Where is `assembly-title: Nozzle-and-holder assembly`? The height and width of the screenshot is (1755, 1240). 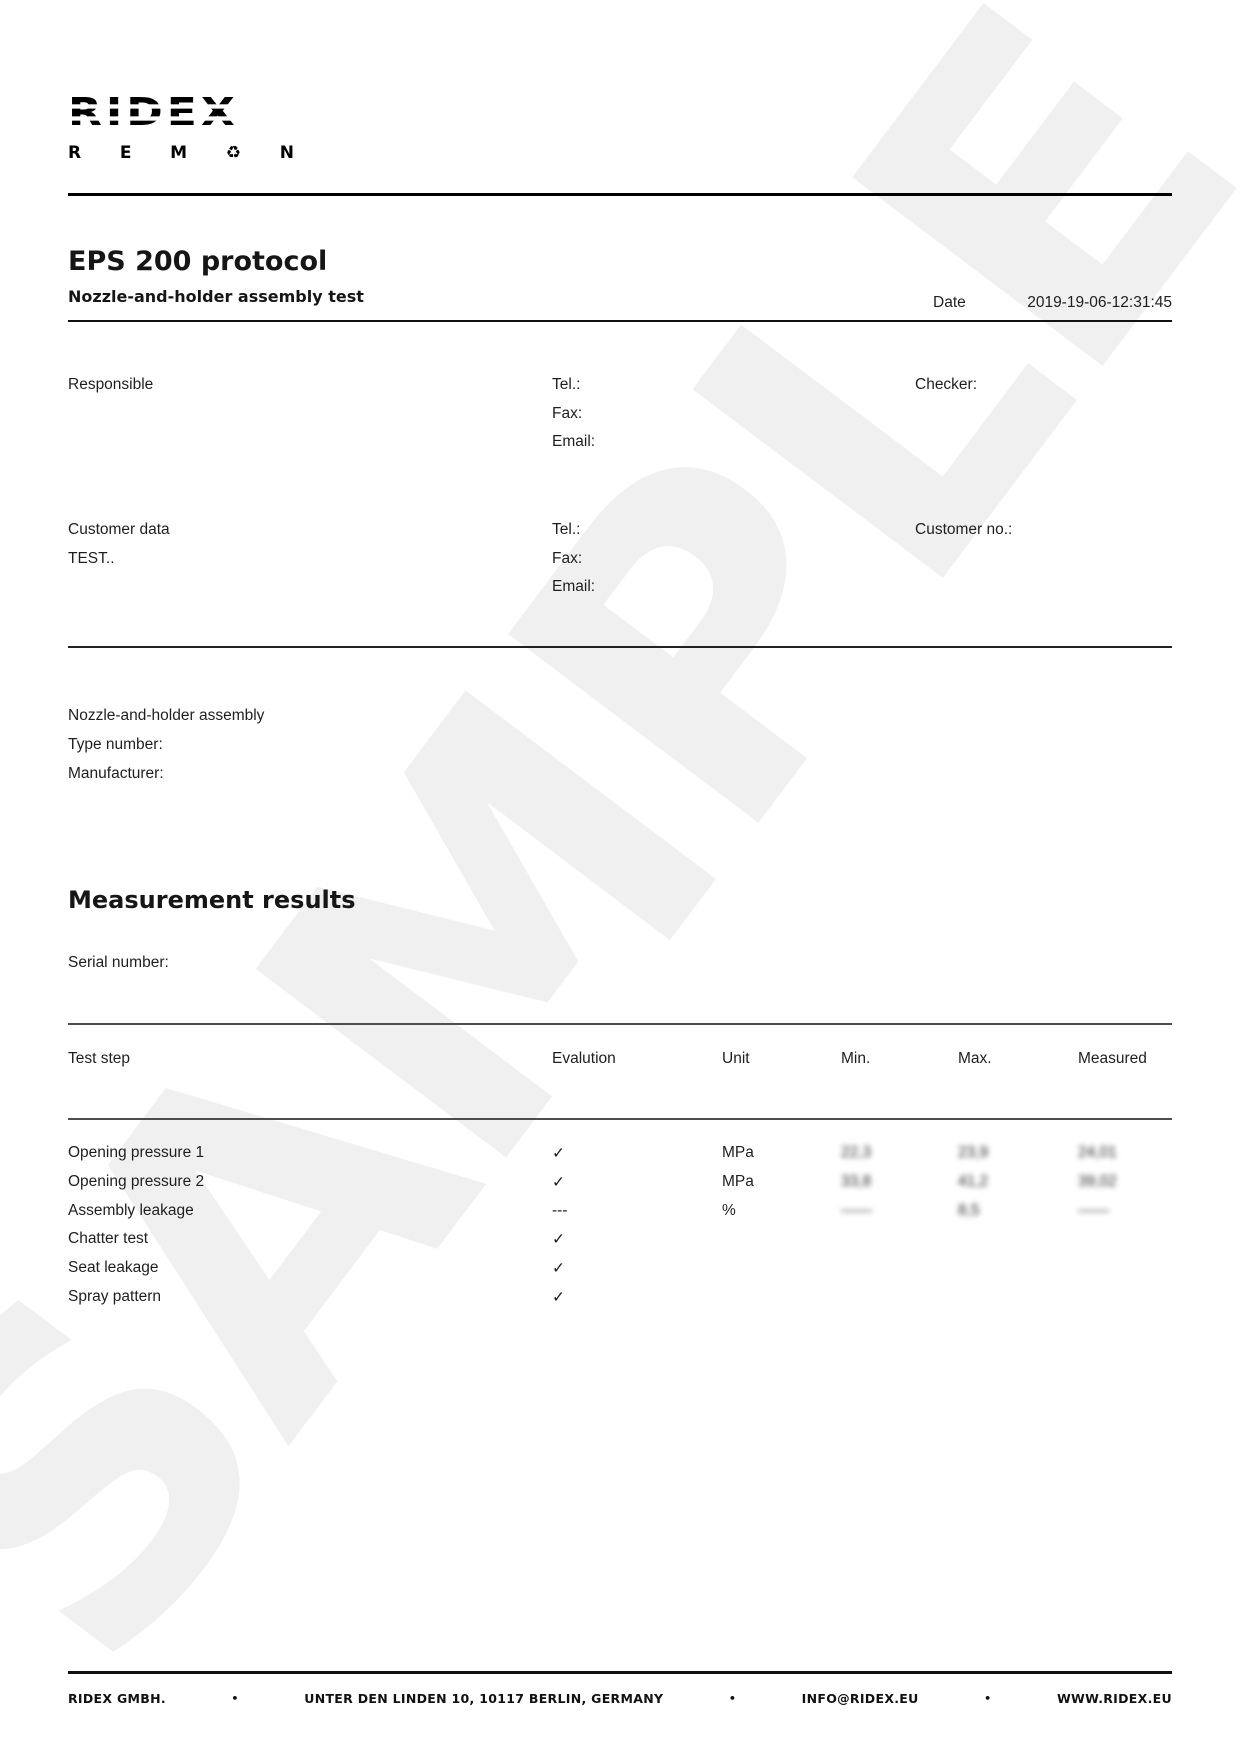 assembly-title: Nozzle-and-holder assembly is located at coordinates (166, 715).